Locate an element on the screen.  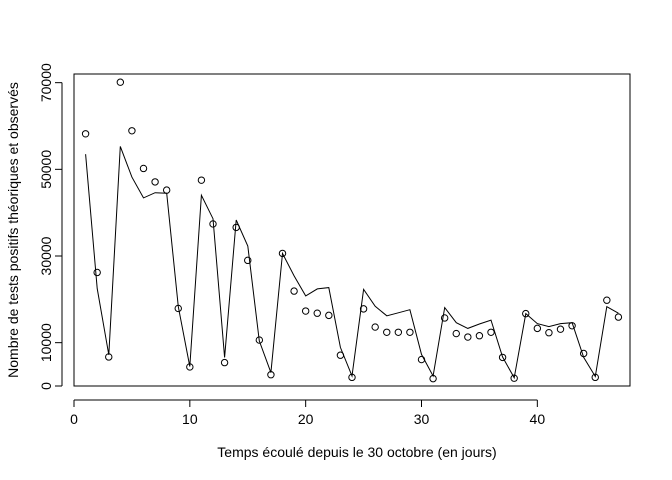
x-tick-label: 30 is located at coordinates (422, 419).